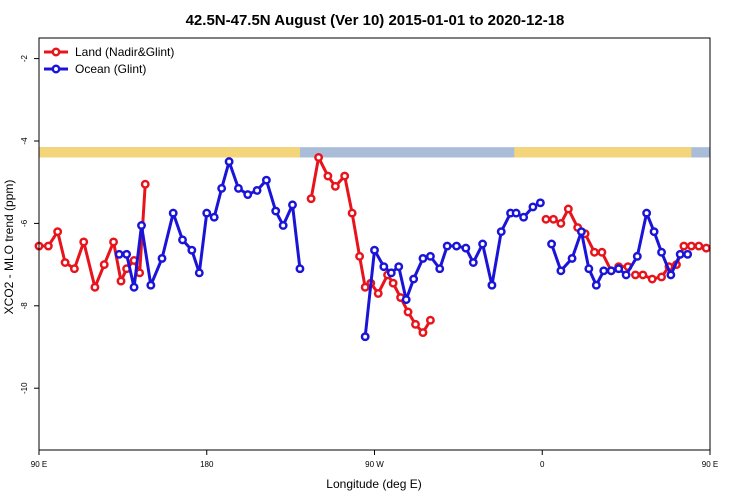 The image size is (750, 500). Describe the element at coordinates (110, 69) in the screenshot. I see `legend-label: Ocean (Glint)` at that location.